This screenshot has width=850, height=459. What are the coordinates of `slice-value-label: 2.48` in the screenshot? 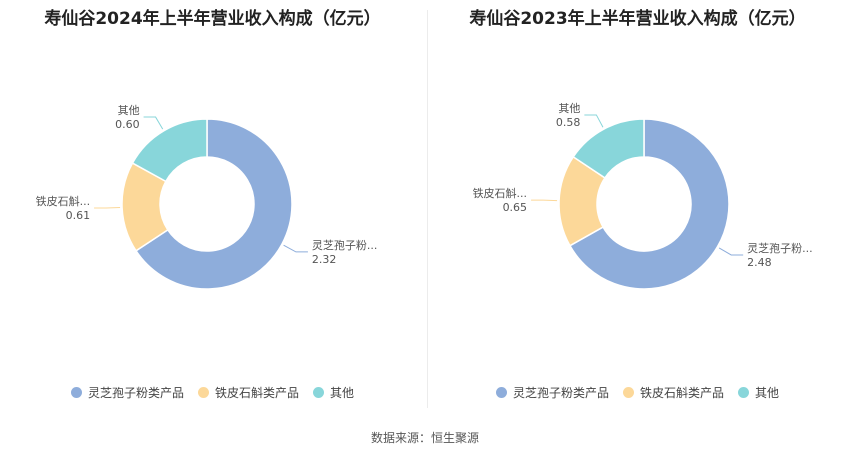 It's located at (759, 262).